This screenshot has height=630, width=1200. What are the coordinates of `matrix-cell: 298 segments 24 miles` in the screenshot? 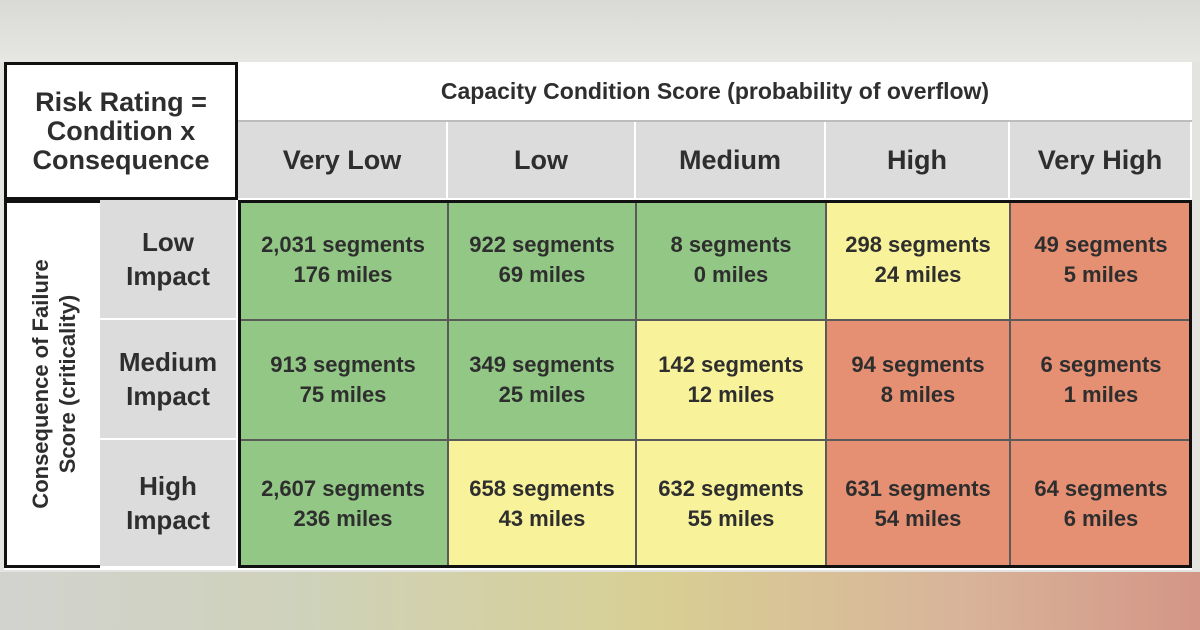 It's located at (918, 260).